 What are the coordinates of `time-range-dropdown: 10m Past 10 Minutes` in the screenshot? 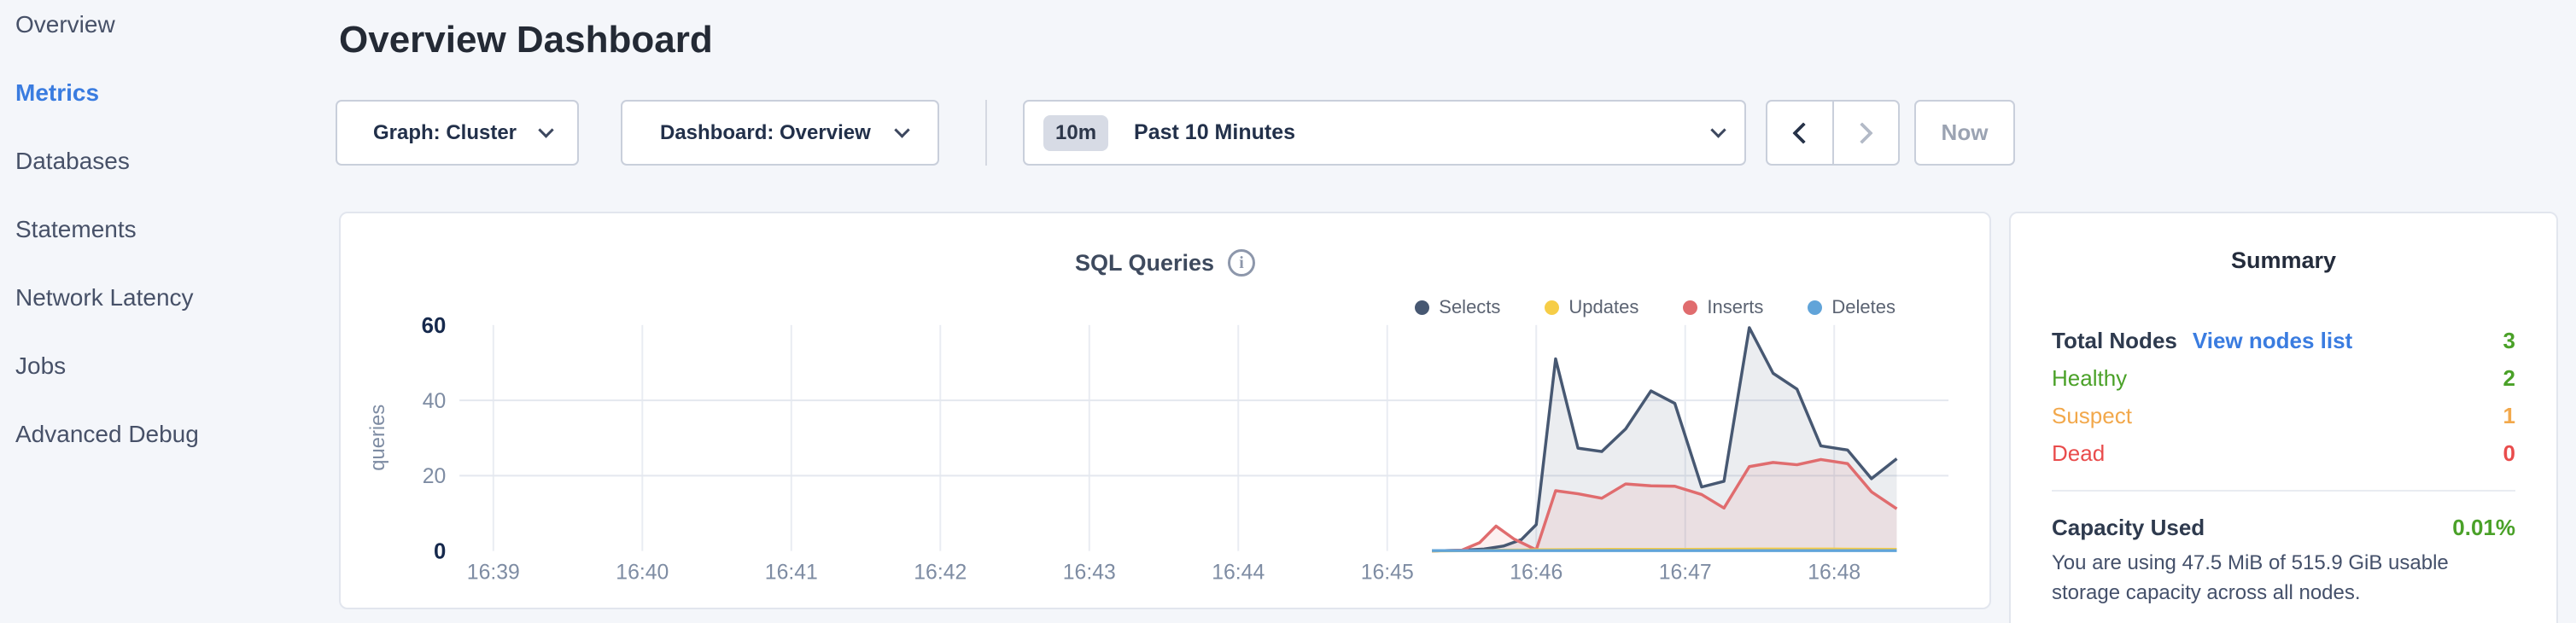 It's located at (1384, 133).